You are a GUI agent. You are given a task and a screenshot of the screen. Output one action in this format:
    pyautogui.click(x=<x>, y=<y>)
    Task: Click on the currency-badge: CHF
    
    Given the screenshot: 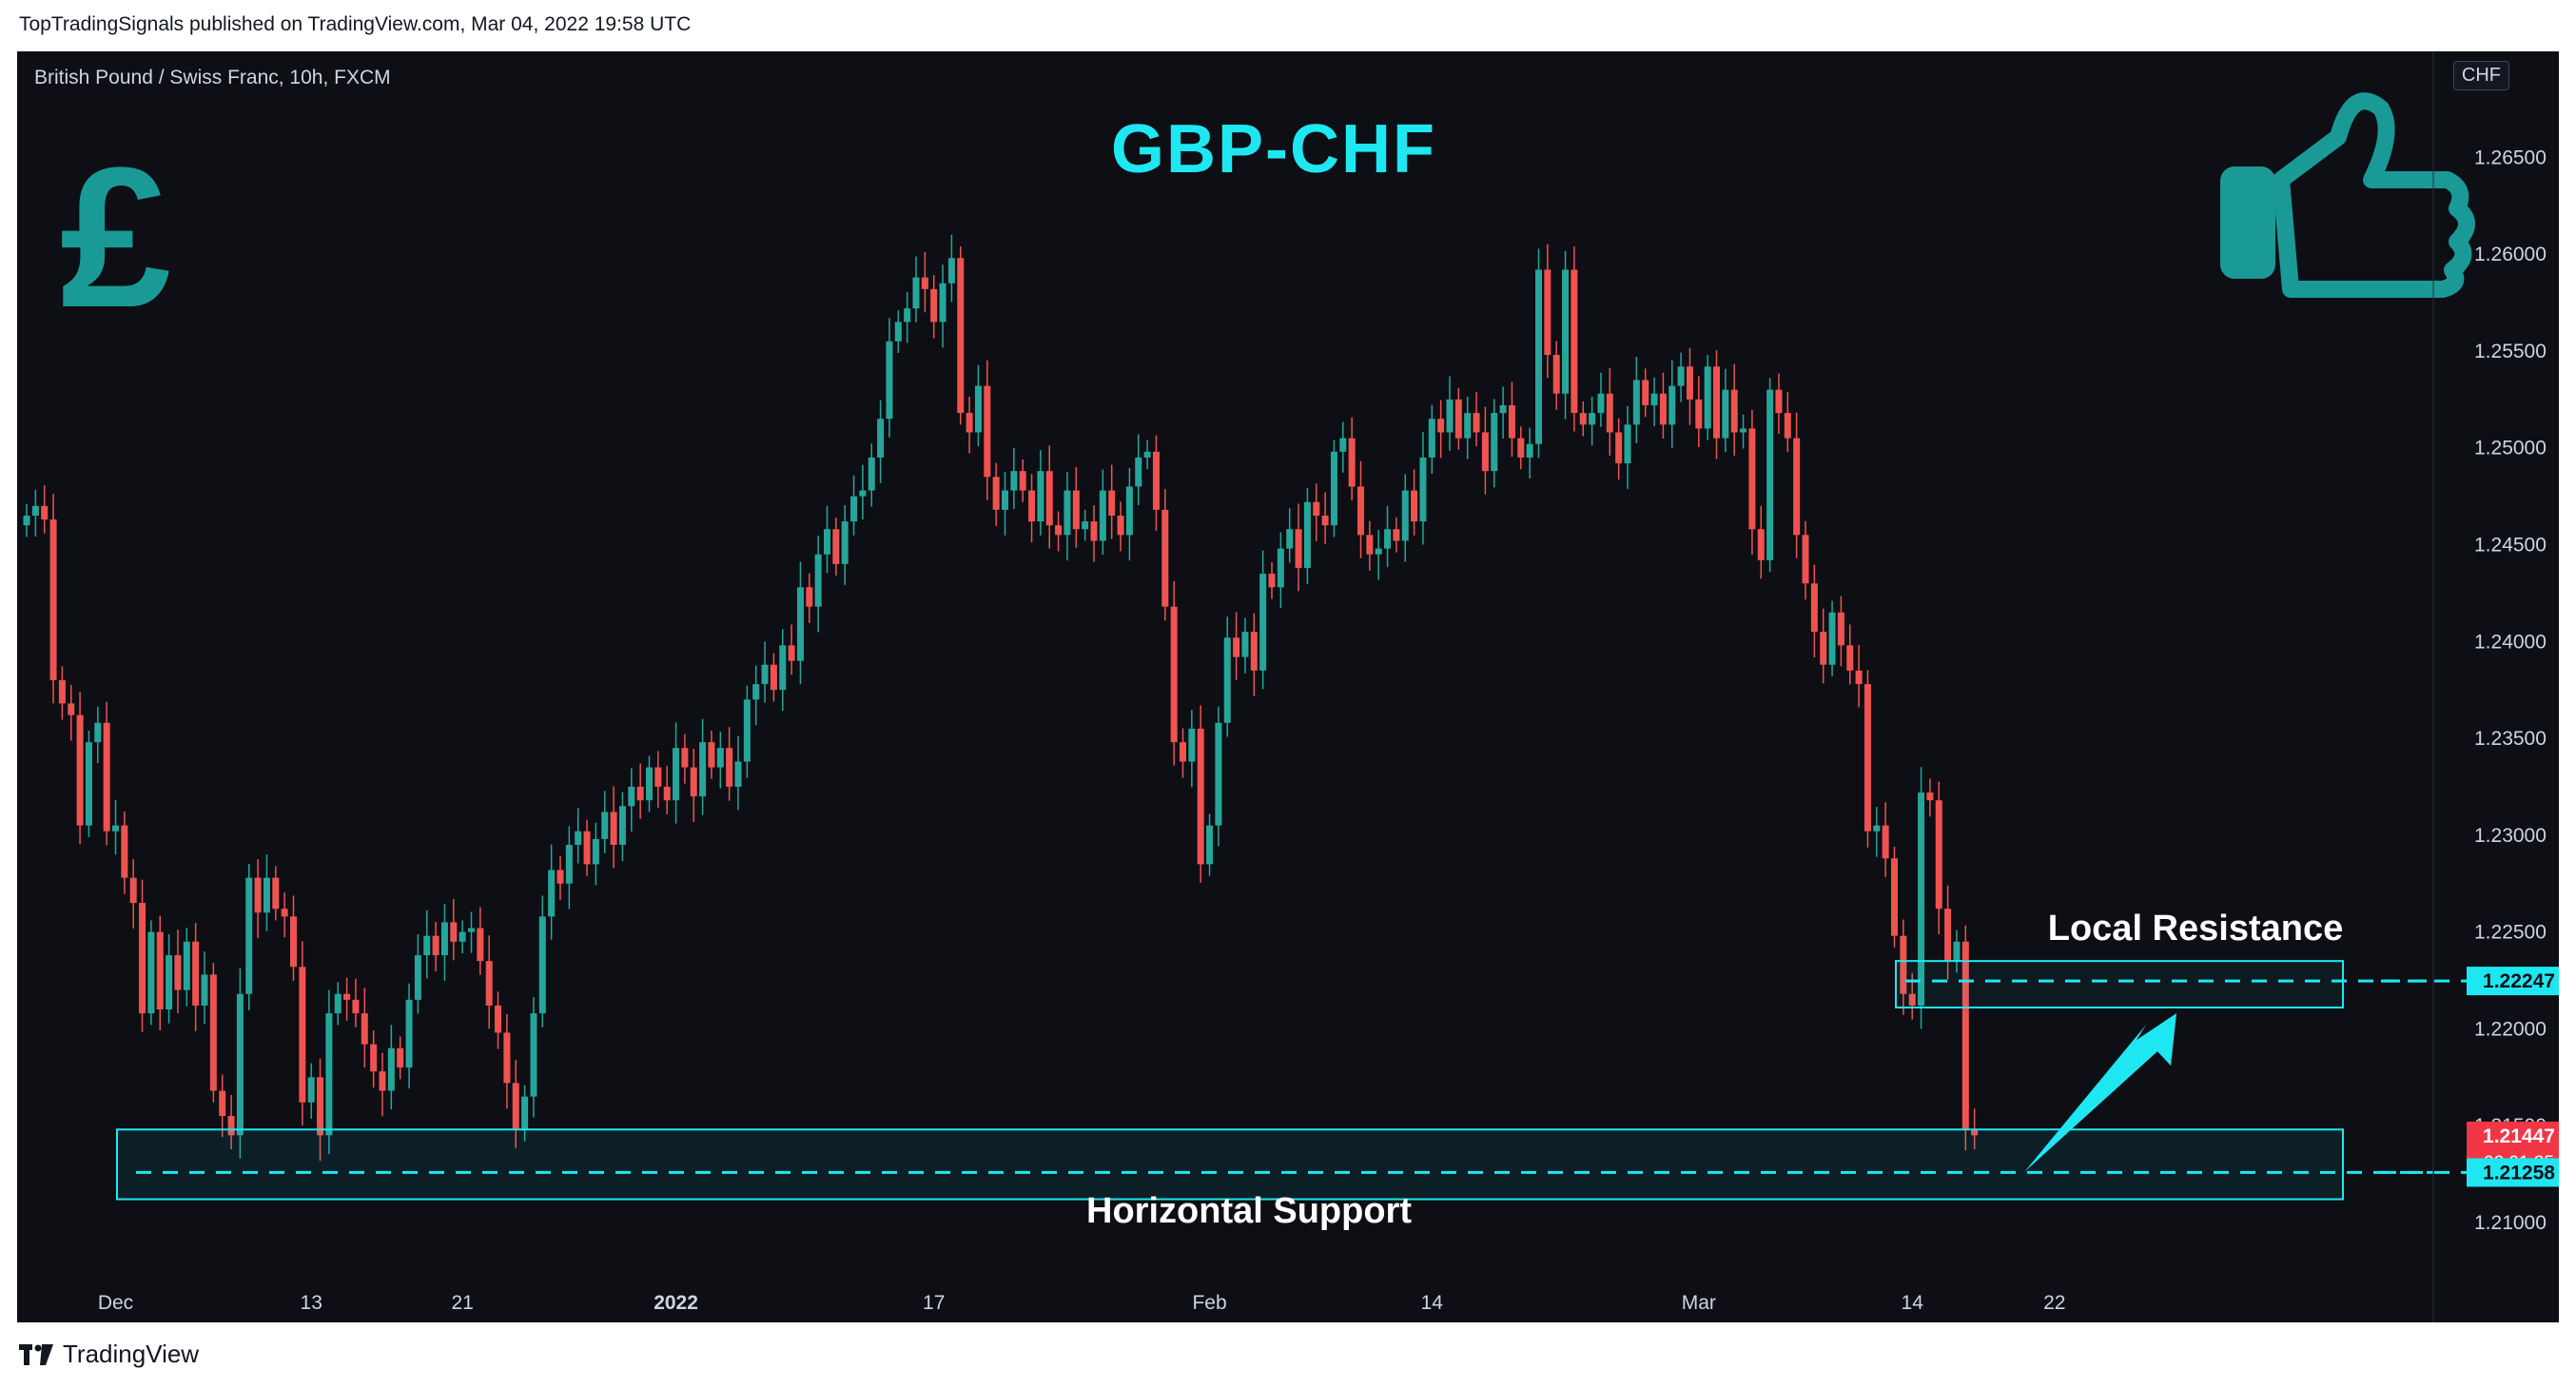 What is the action you would take?
    pyautogui.click(x=2481, y=75)
    